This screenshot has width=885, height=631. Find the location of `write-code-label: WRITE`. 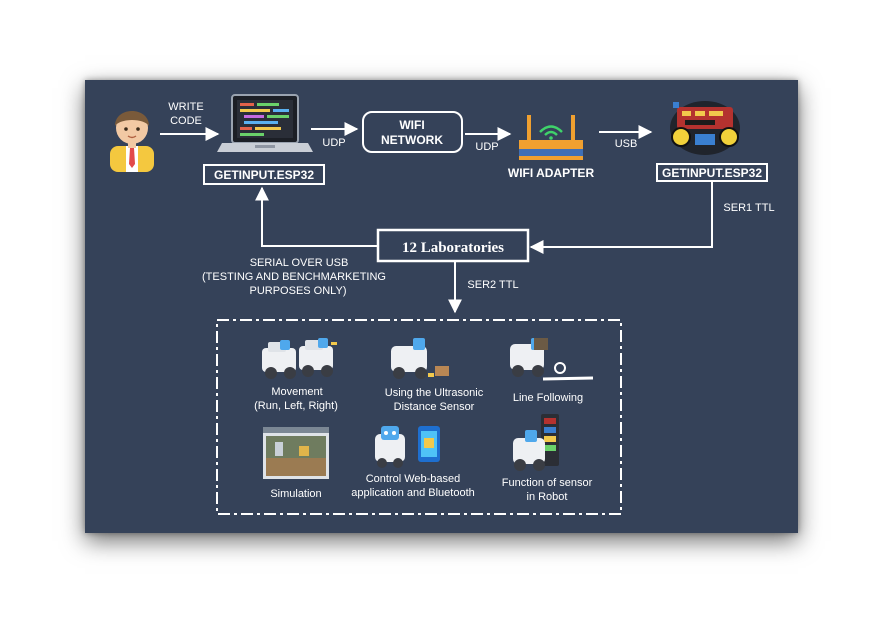

write-code-label: WRITE is located at coordinates (185, 107).